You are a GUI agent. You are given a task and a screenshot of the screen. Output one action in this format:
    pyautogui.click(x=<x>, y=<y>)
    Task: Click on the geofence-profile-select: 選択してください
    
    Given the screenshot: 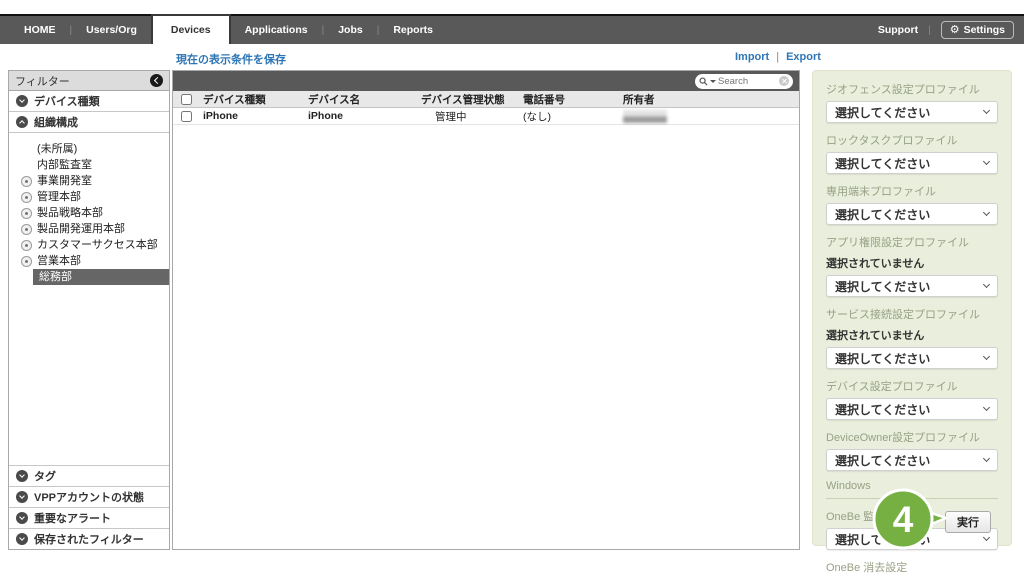 What is the action you would take?
    pyautogui.click(x=912, y=112)
    